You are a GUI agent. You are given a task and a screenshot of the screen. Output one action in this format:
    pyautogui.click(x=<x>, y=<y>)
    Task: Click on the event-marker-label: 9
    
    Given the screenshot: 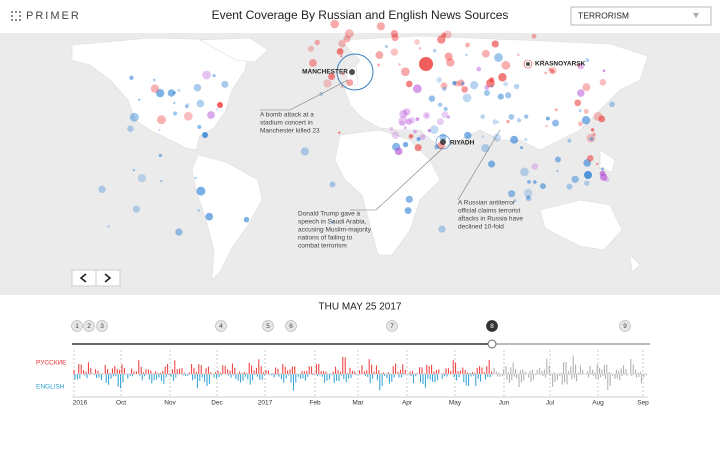 What is the action you would take?
    pyautogui.click(x=625, y=326)
    